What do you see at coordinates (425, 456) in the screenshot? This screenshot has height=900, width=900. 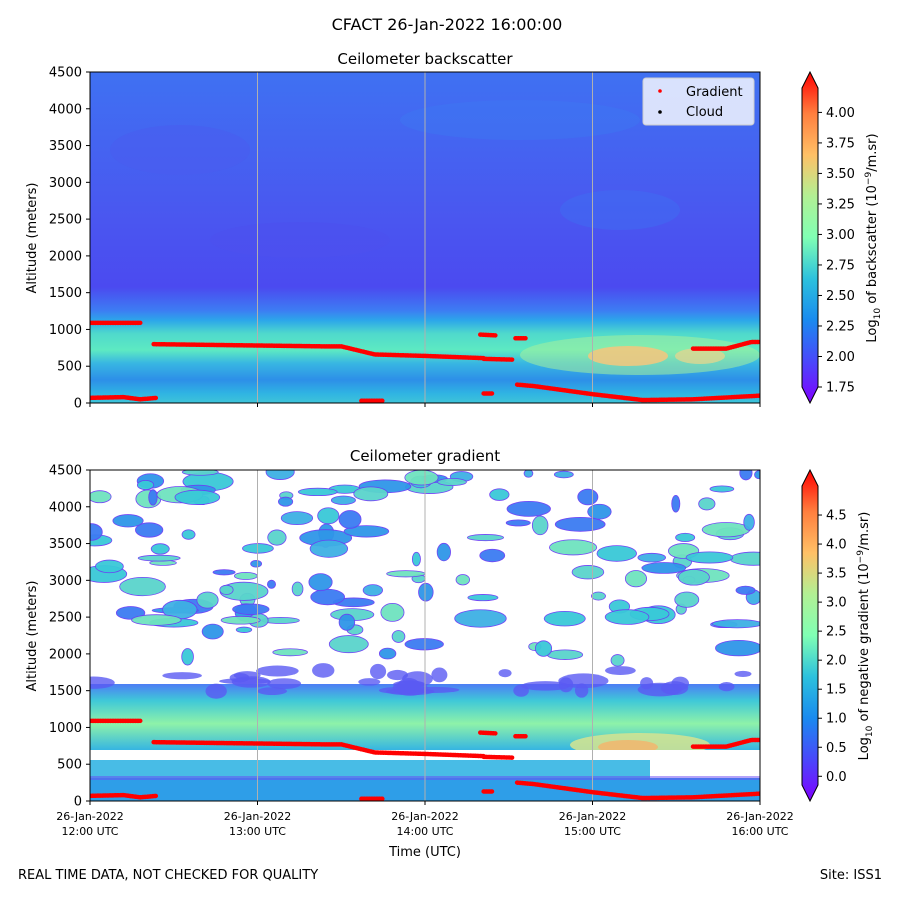 I see `gradient-title: Ceilometer gradient` at bounding box center [425, 456].